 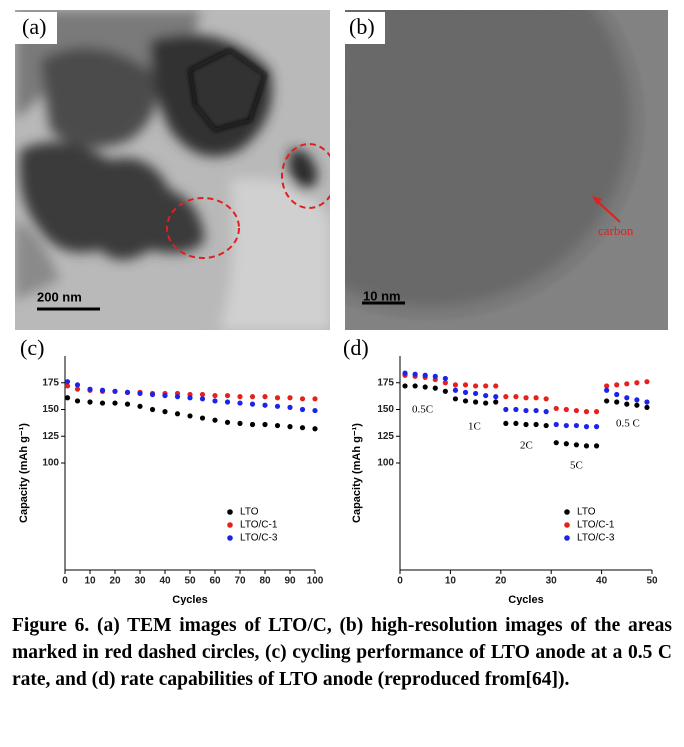 What do you see at coordinates (189, 599) in the screenshot?
I see `x-axis-label: Cycles` at bounding box center [189, 599].